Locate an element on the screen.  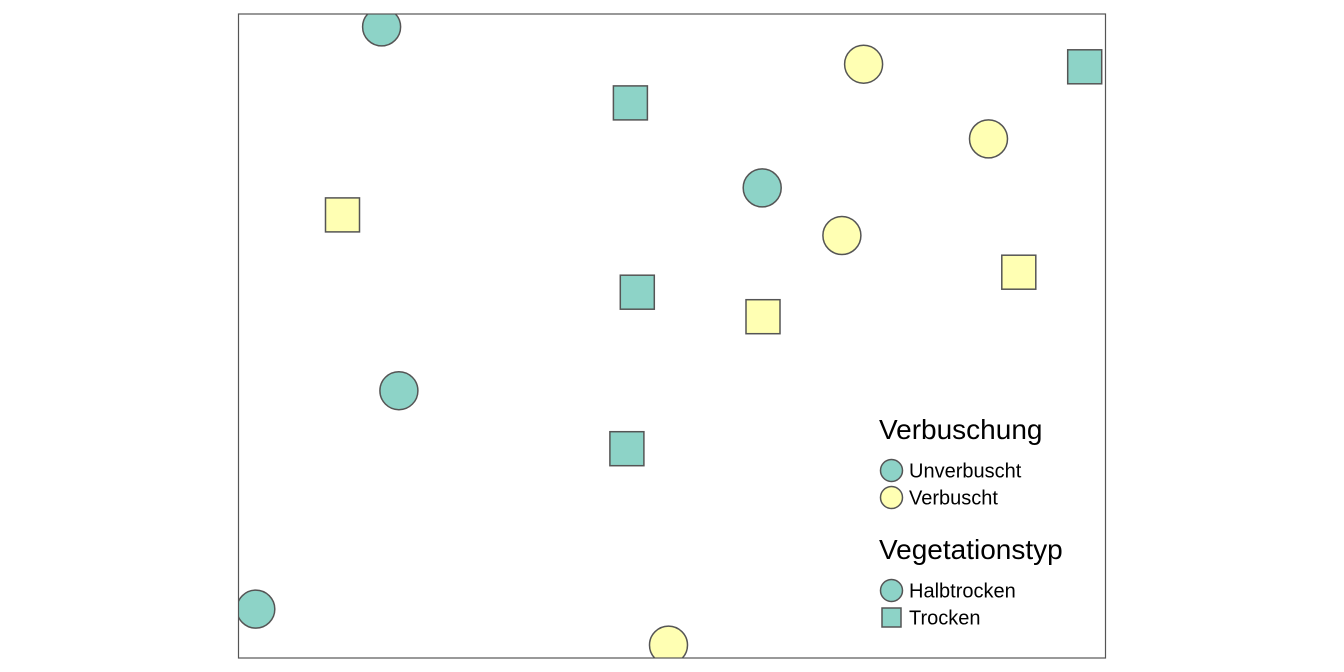
legend-title-vegetationstyp: Vegetationstyp is located at coordinates (971, 549).